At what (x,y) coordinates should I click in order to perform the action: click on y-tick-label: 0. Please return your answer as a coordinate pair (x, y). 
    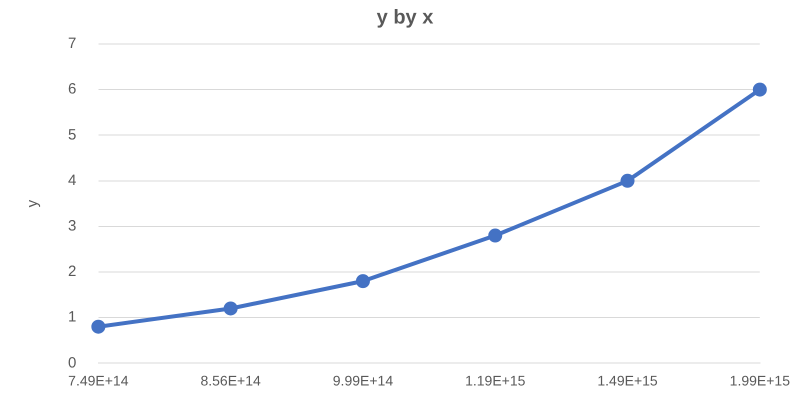
    Looking at the image, I should click on (72, 363).